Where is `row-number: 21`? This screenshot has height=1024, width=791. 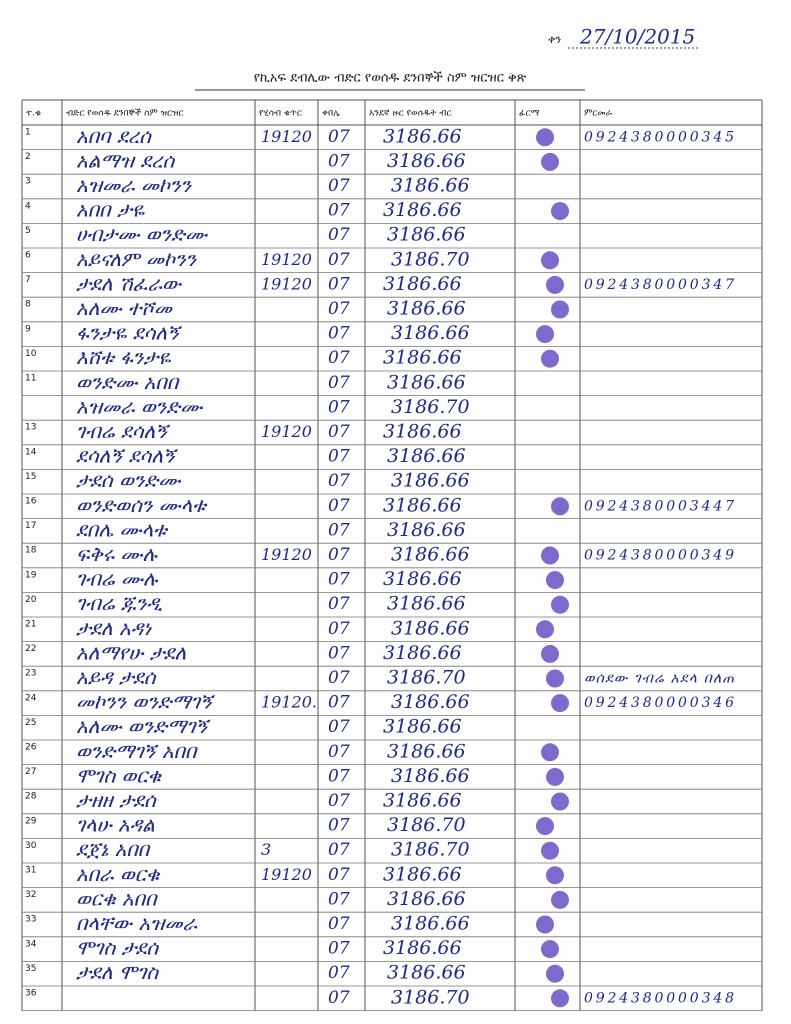 row-number: 21 is located at coordinates (30, 625).